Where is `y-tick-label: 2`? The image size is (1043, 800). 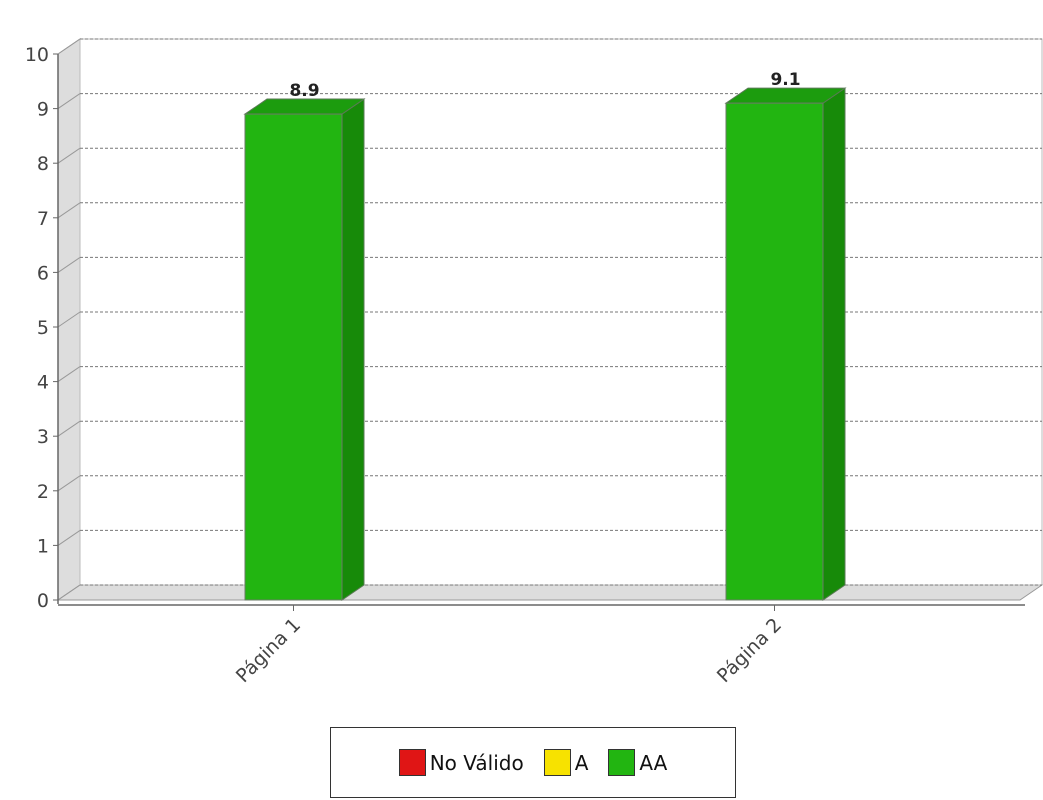 y-tick-label: 2 is located at coordinates (43, 492).